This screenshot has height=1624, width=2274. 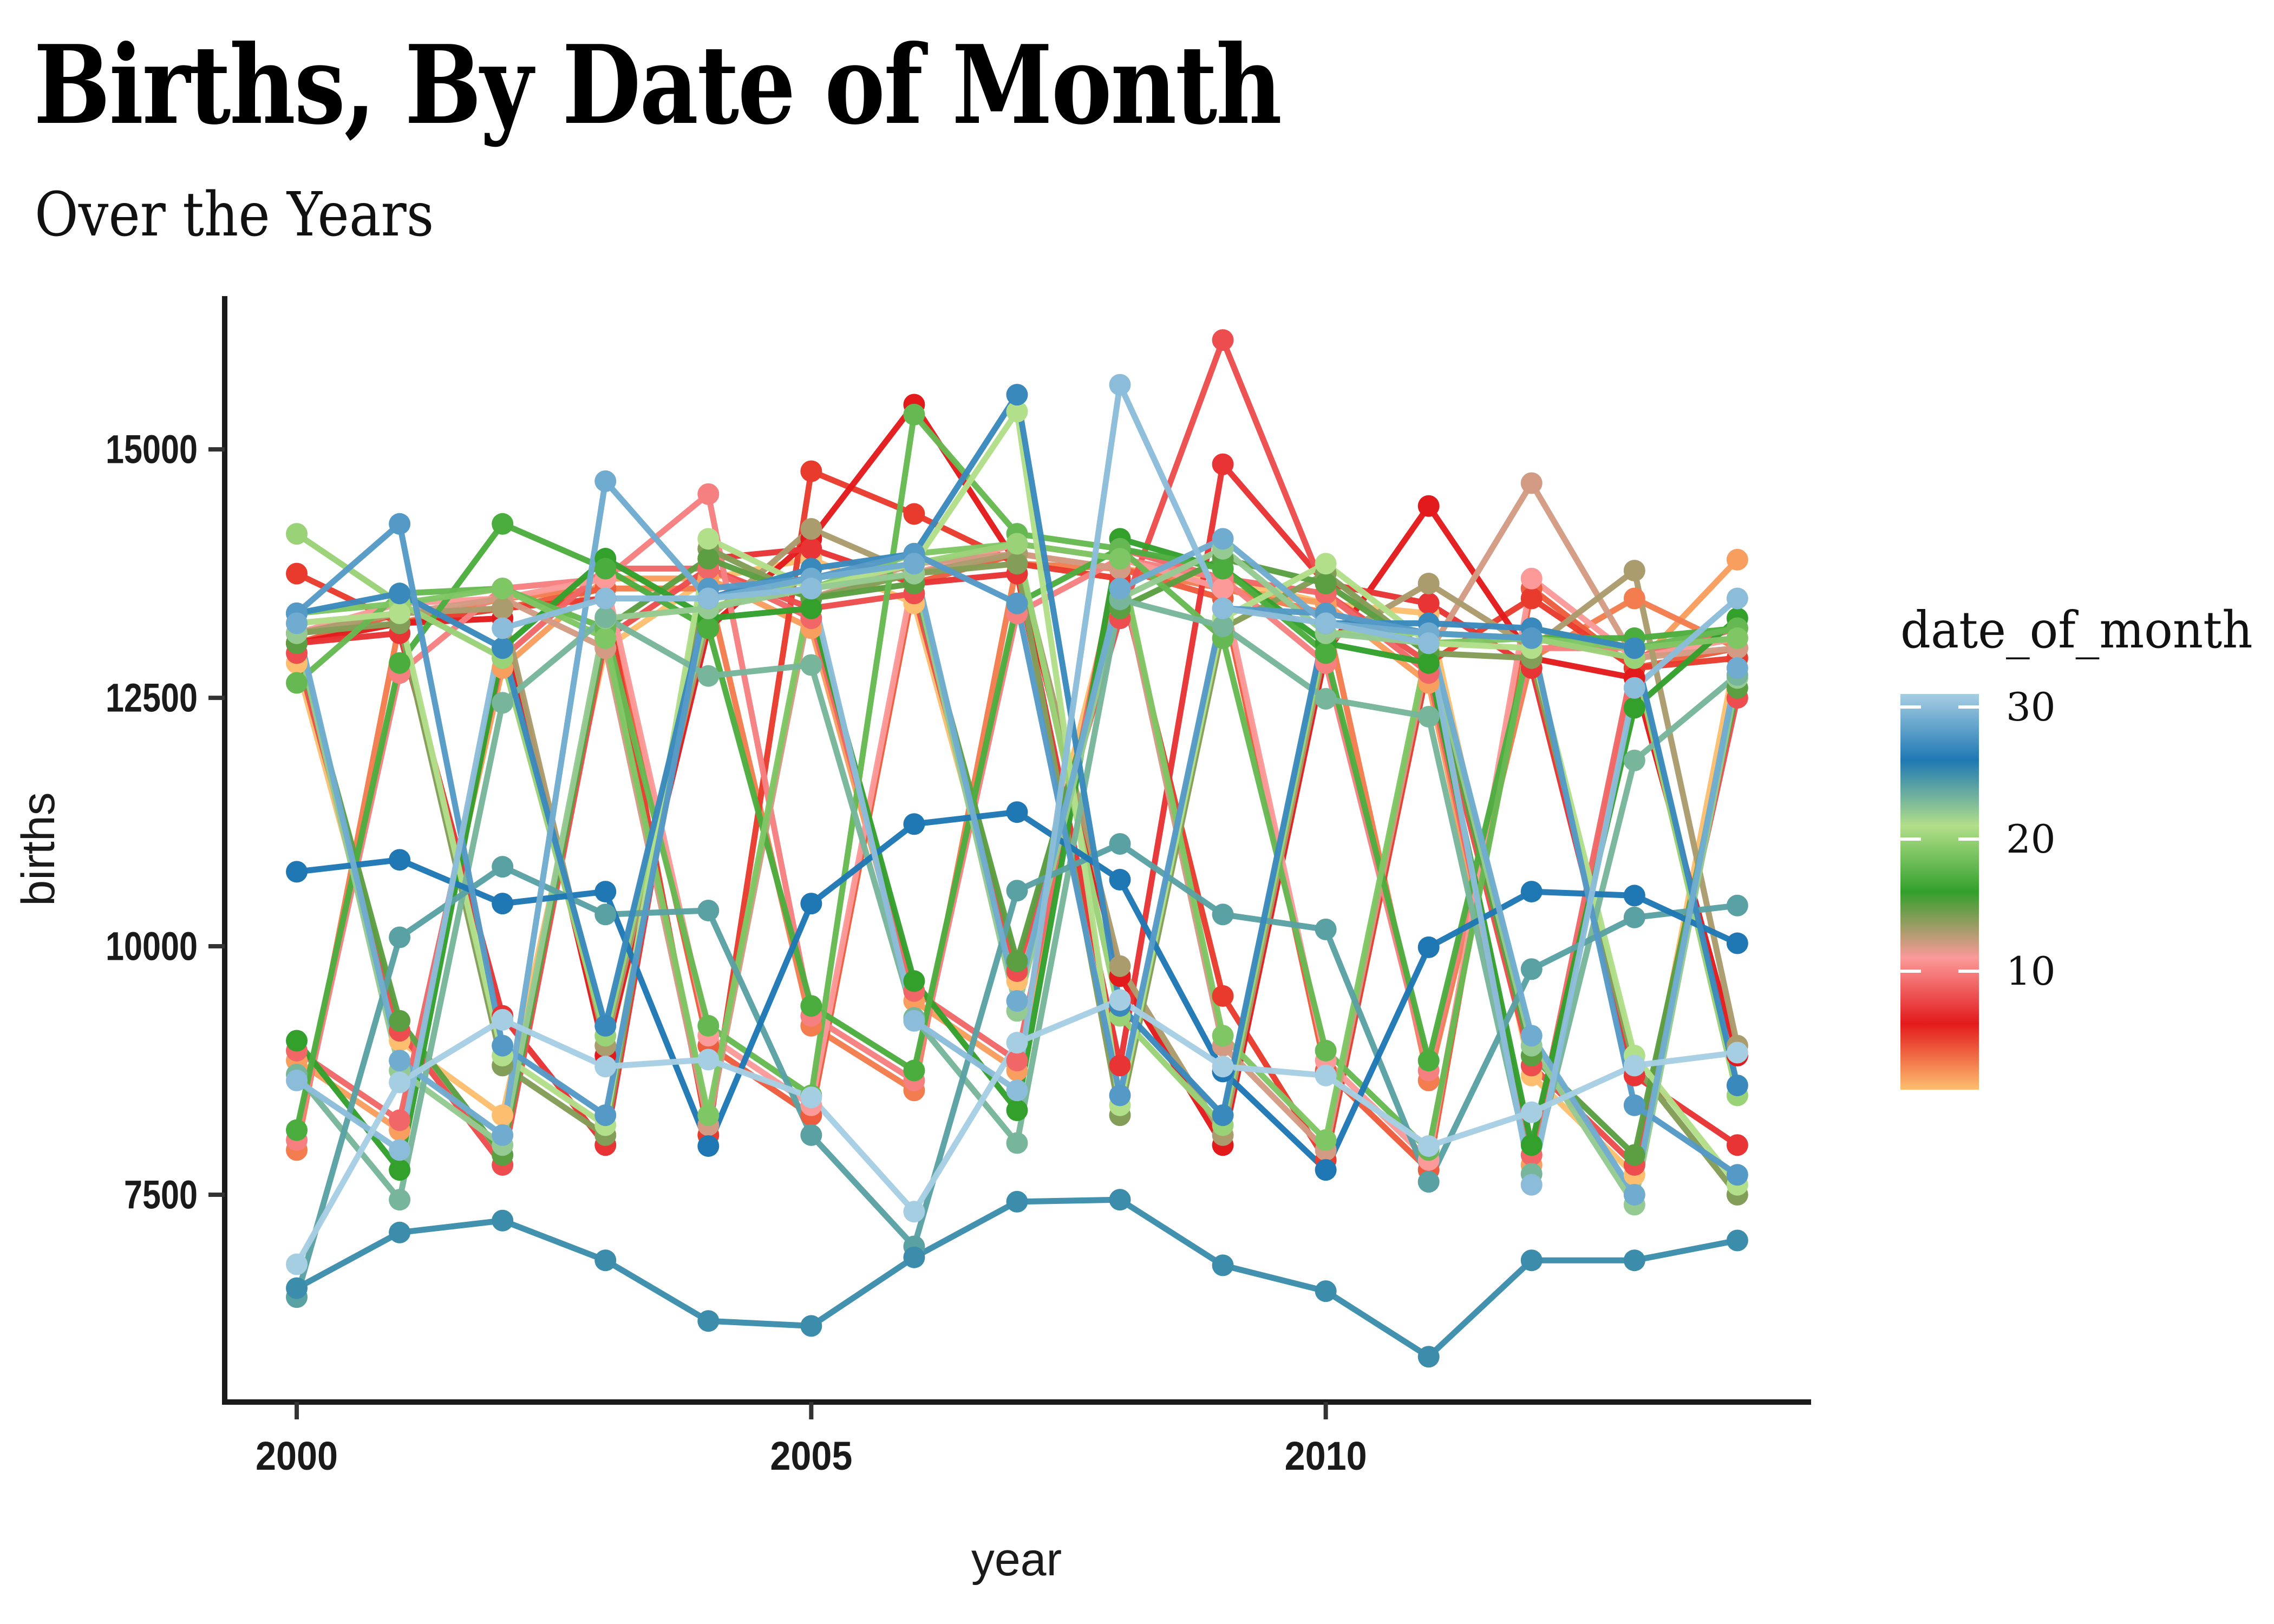 I want to click on x-axis-title: year, so click(x=1017, y=1560).